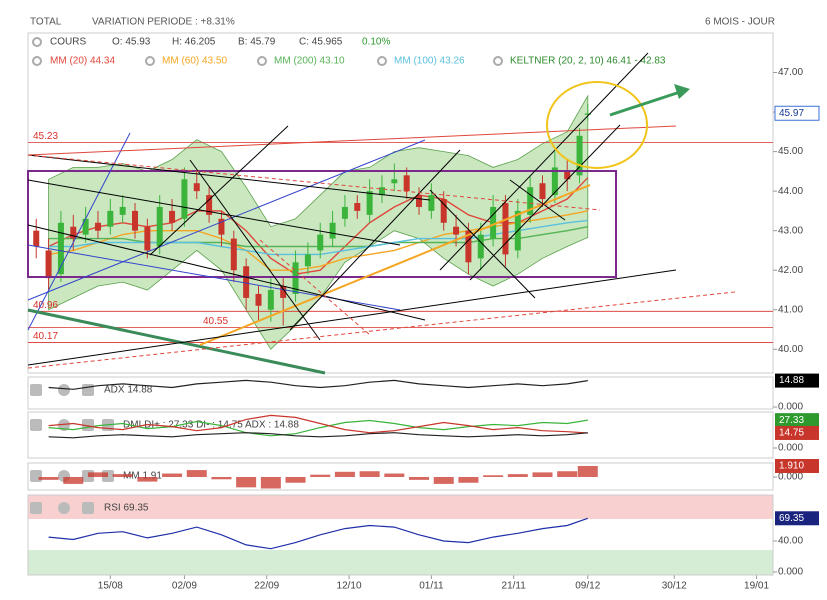 The width and height of the screenshot is (827, 600). Describe the element at coordinates (376, 42) in the screenshot. I see `change: 0.10%` at that location.